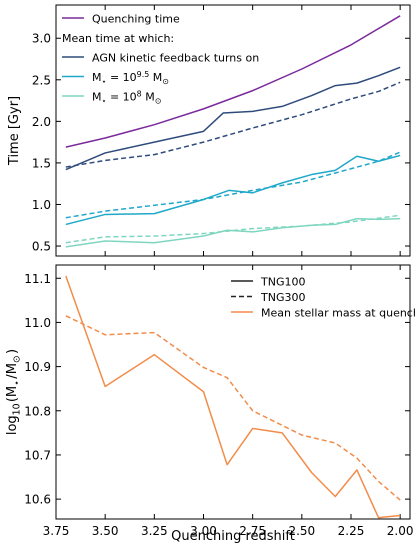 The image size is (415, 546). What do you see at coordinates (154, 531) in the screenshot?
I see `x-tick-label: 3.25` at bounding box center [154, 531].